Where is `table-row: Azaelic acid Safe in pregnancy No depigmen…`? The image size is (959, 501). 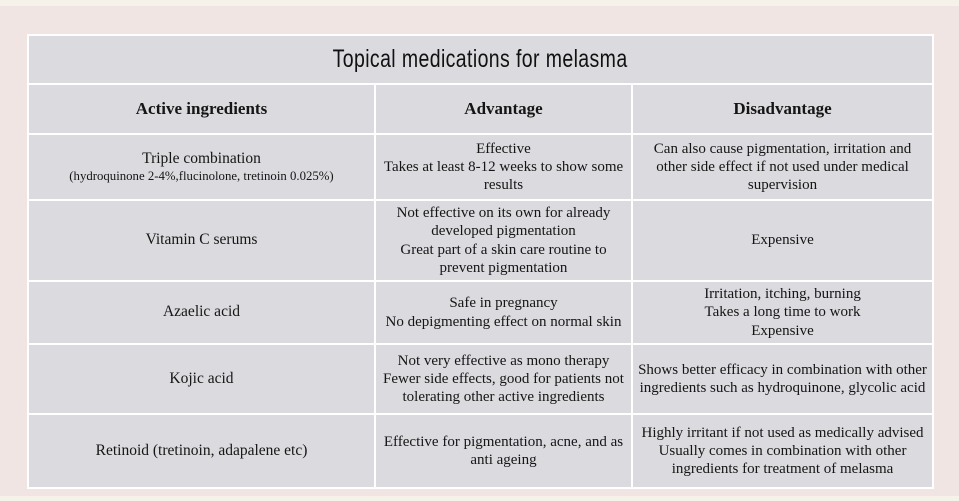 table-row: Azaelic acid Safe in pregnancy No depigmen… is located at coordinates (481, 313).